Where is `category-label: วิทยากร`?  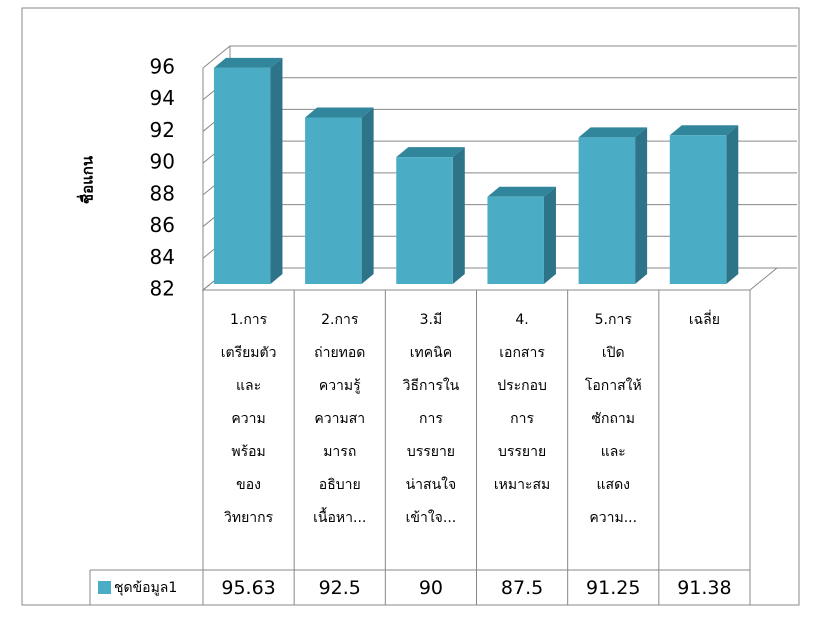 category-label: วิทยากร is located at coordinates (249, 518).